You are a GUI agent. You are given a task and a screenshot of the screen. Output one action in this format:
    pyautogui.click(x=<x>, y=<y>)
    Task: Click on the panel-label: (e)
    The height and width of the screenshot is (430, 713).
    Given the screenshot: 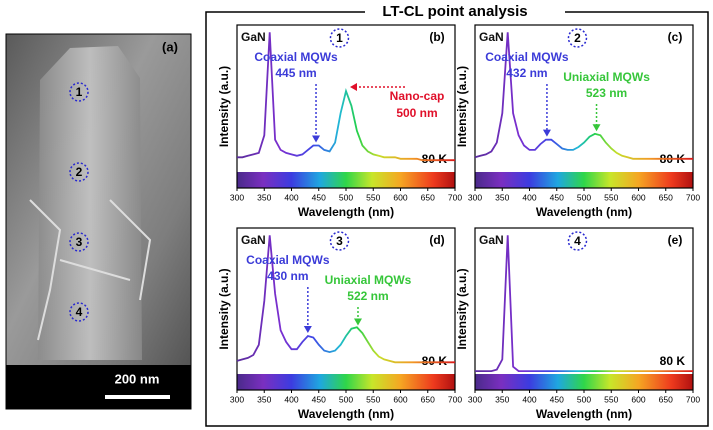 What is the action you would take?
    pyautogui.click(x=675, y=240)
    